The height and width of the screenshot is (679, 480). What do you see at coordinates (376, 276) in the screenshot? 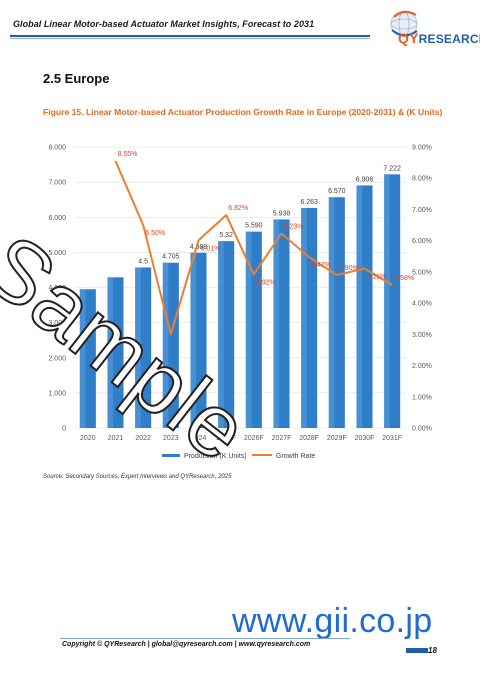
I see `growth-rate-data-label: 5.11%` at bounding box center [376, 276].